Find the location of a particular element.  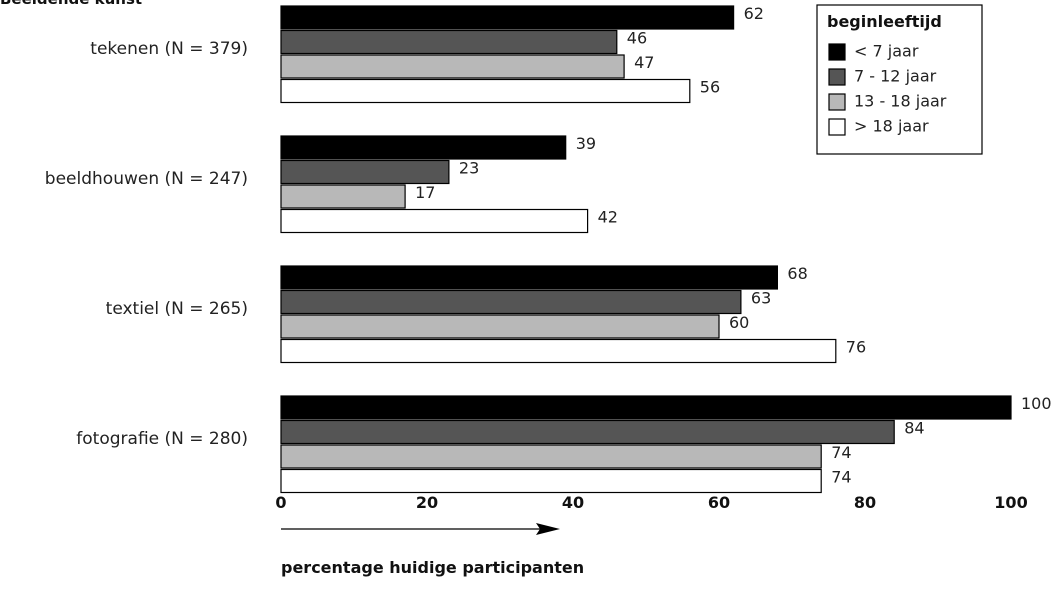

data-label: 39 is located at coordinates (586, 143).